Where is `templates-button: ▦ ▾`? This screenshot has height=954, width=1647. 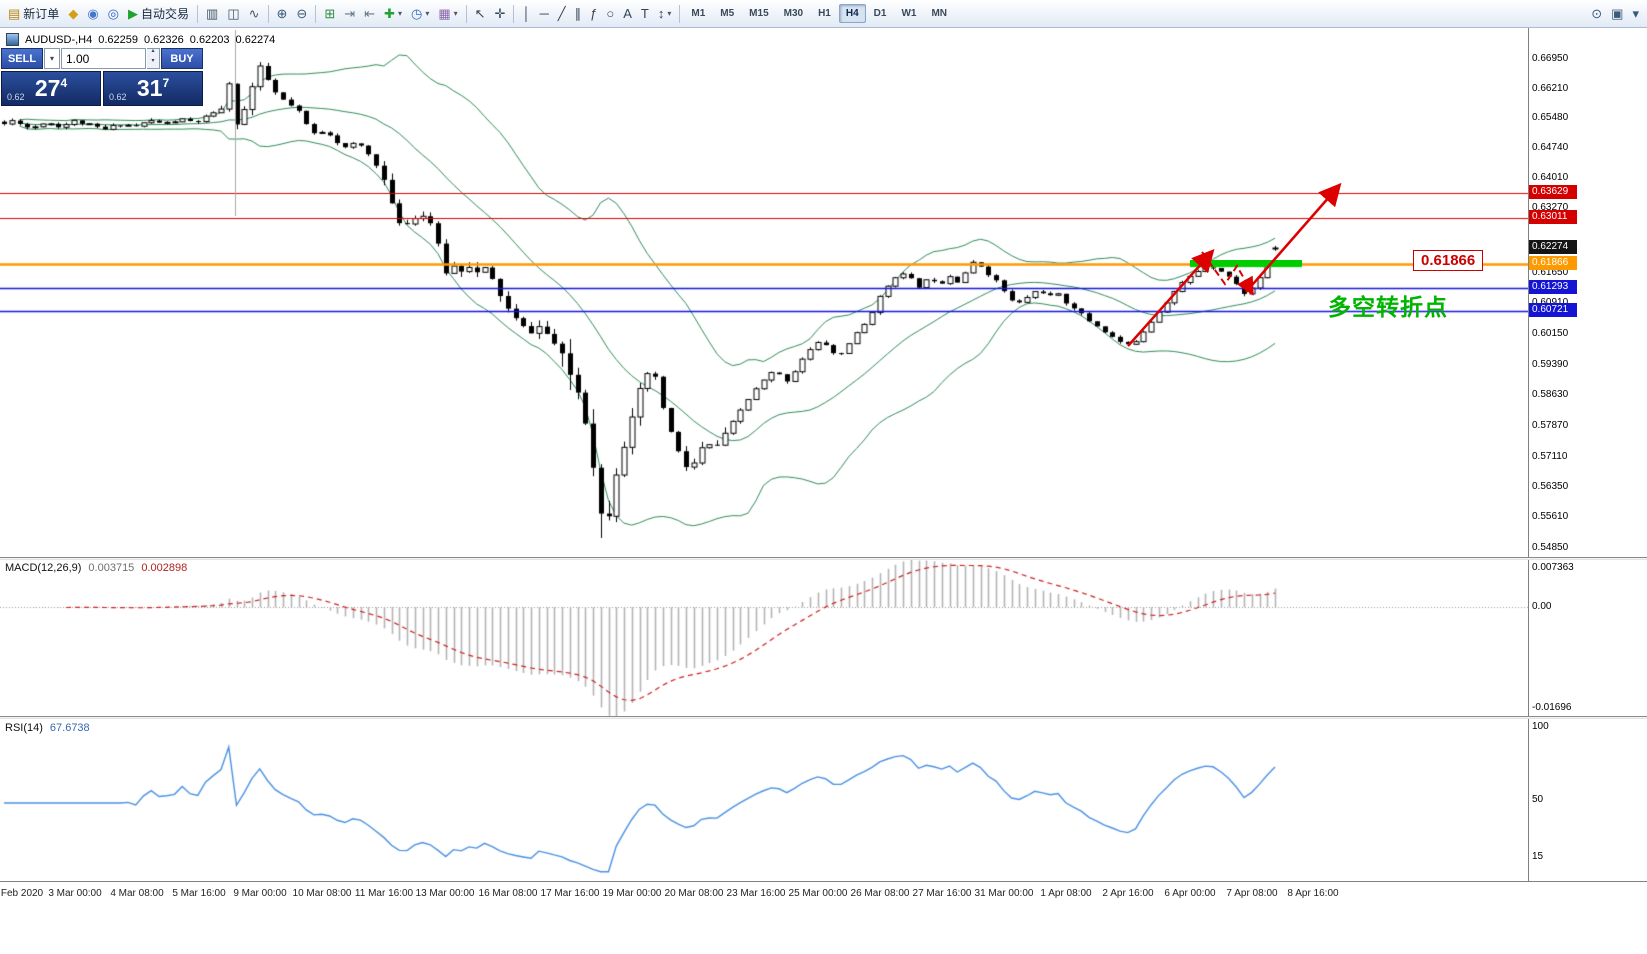
templates-button: ▦ ▾ is located at coordinates (447, 14).